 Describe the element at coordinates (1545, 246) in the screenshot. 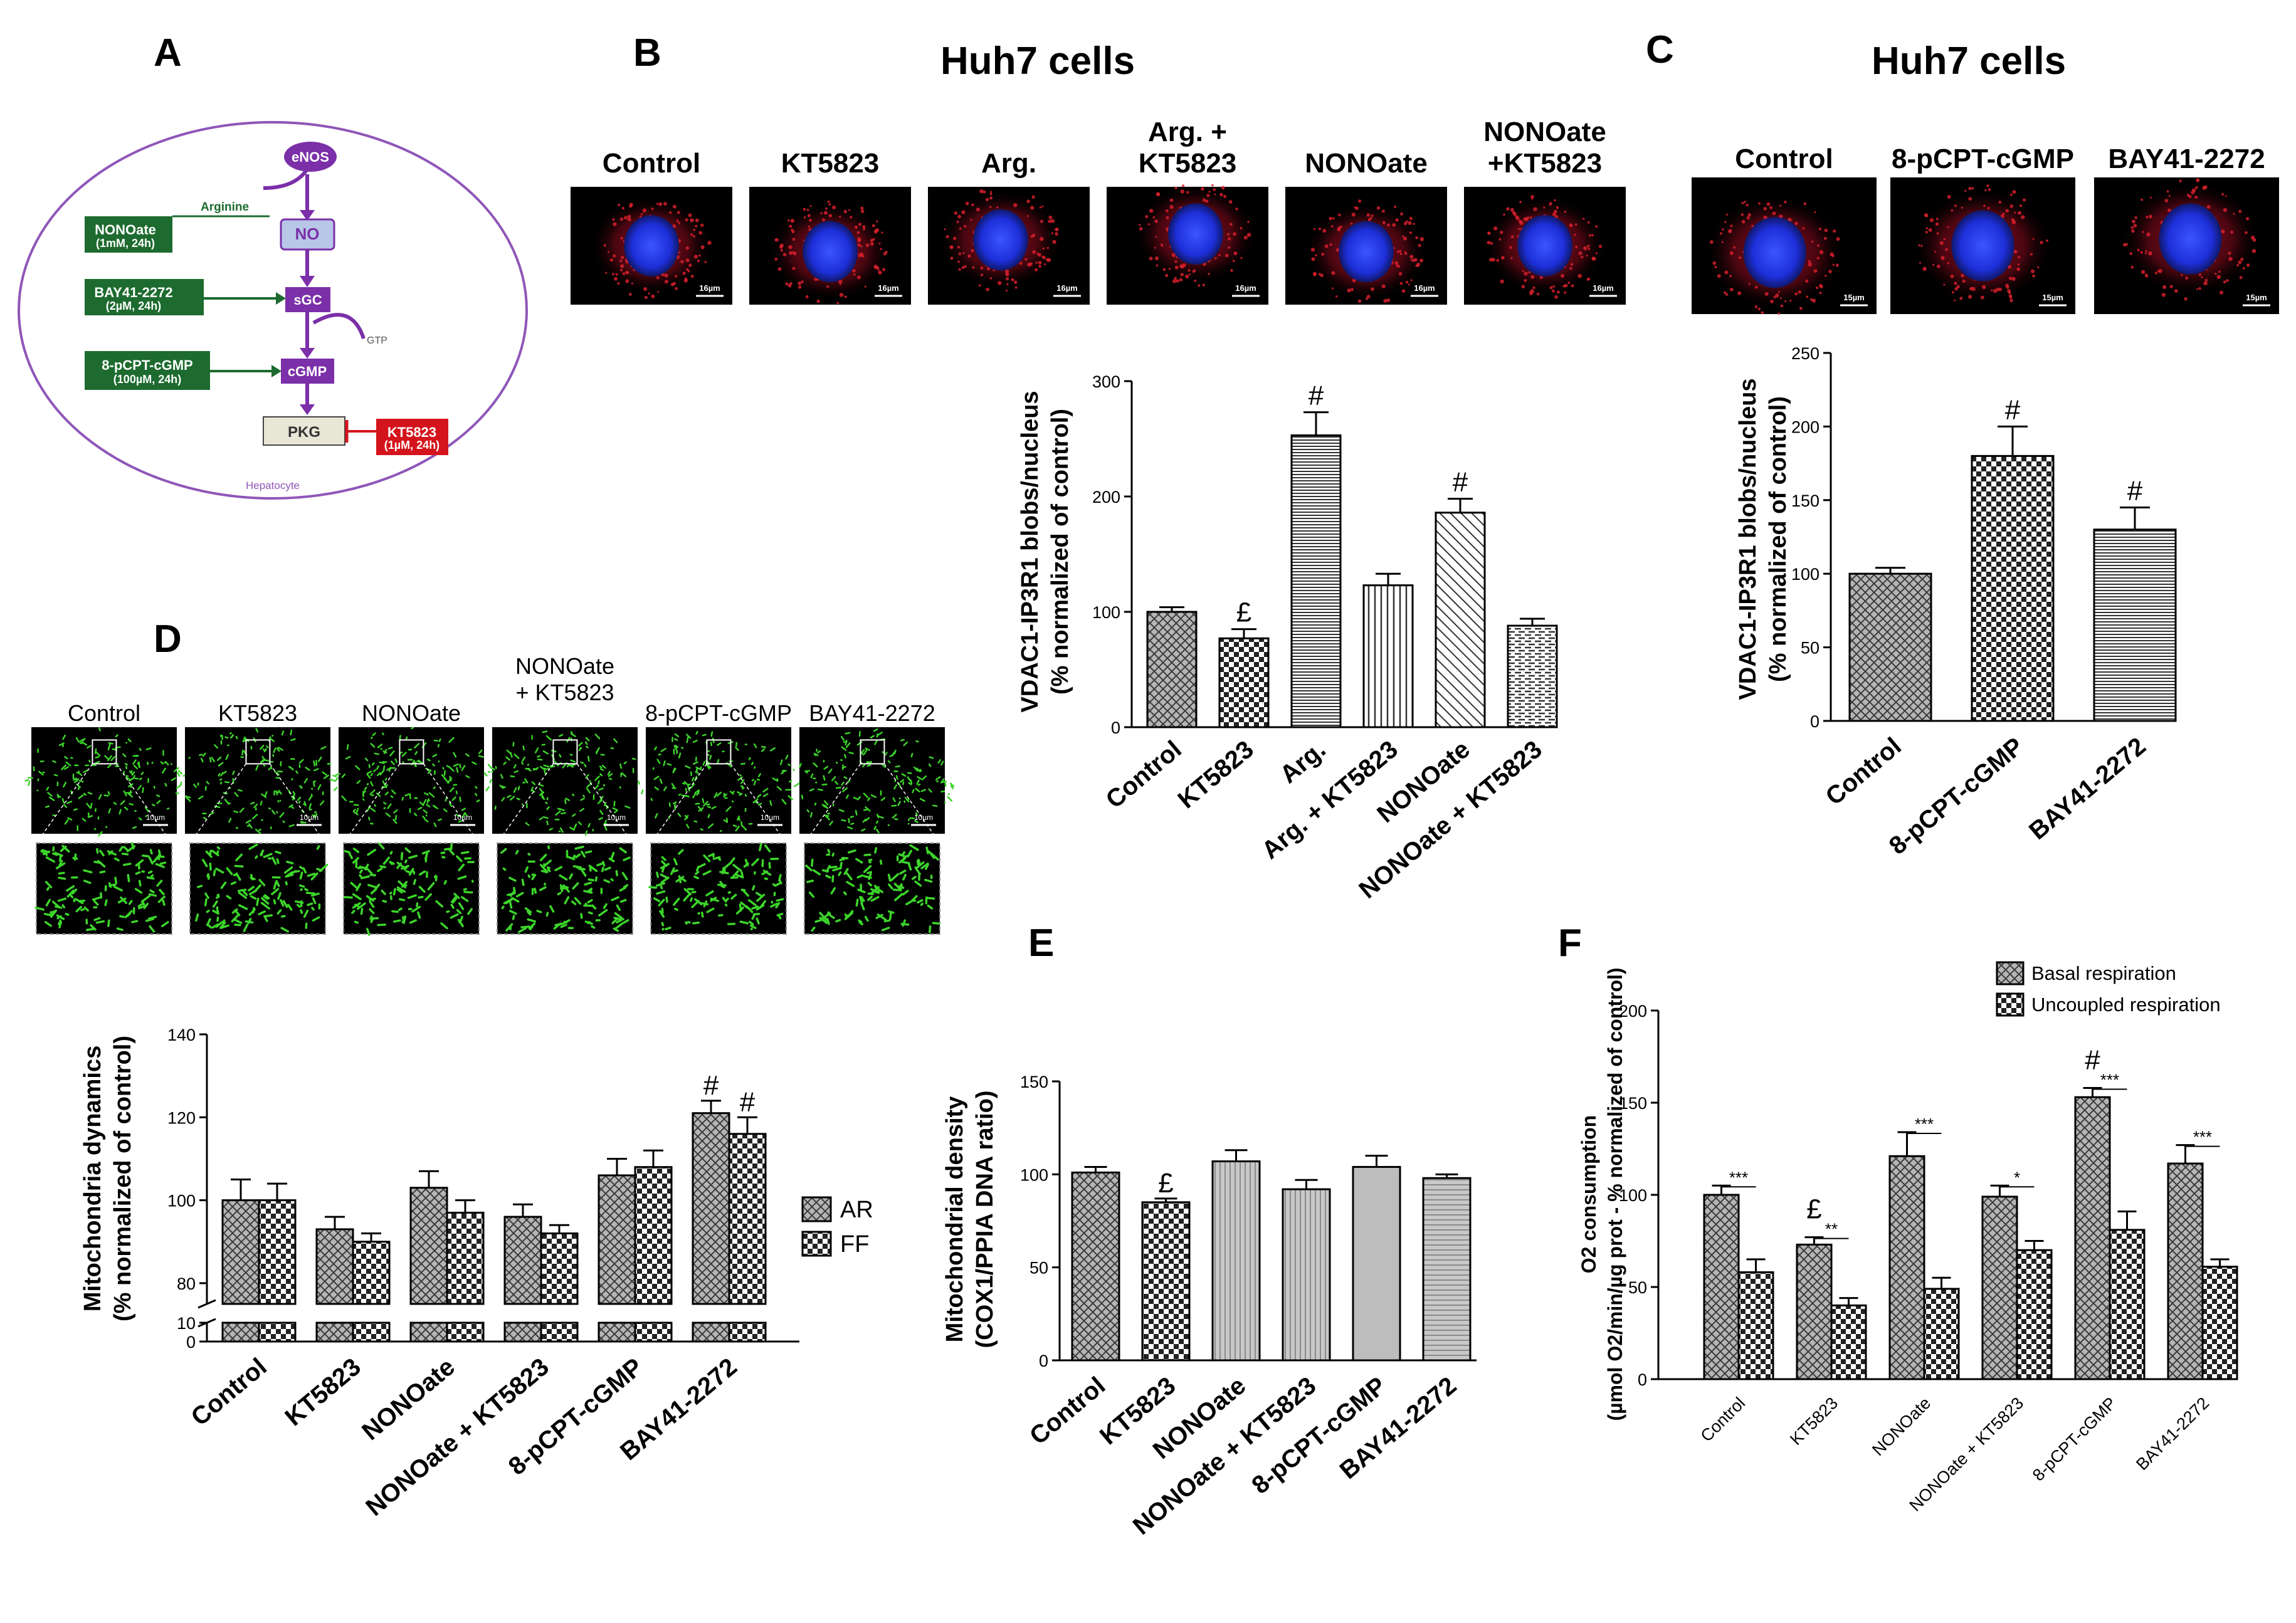

I see `confocal-image: 16µm` at that location.